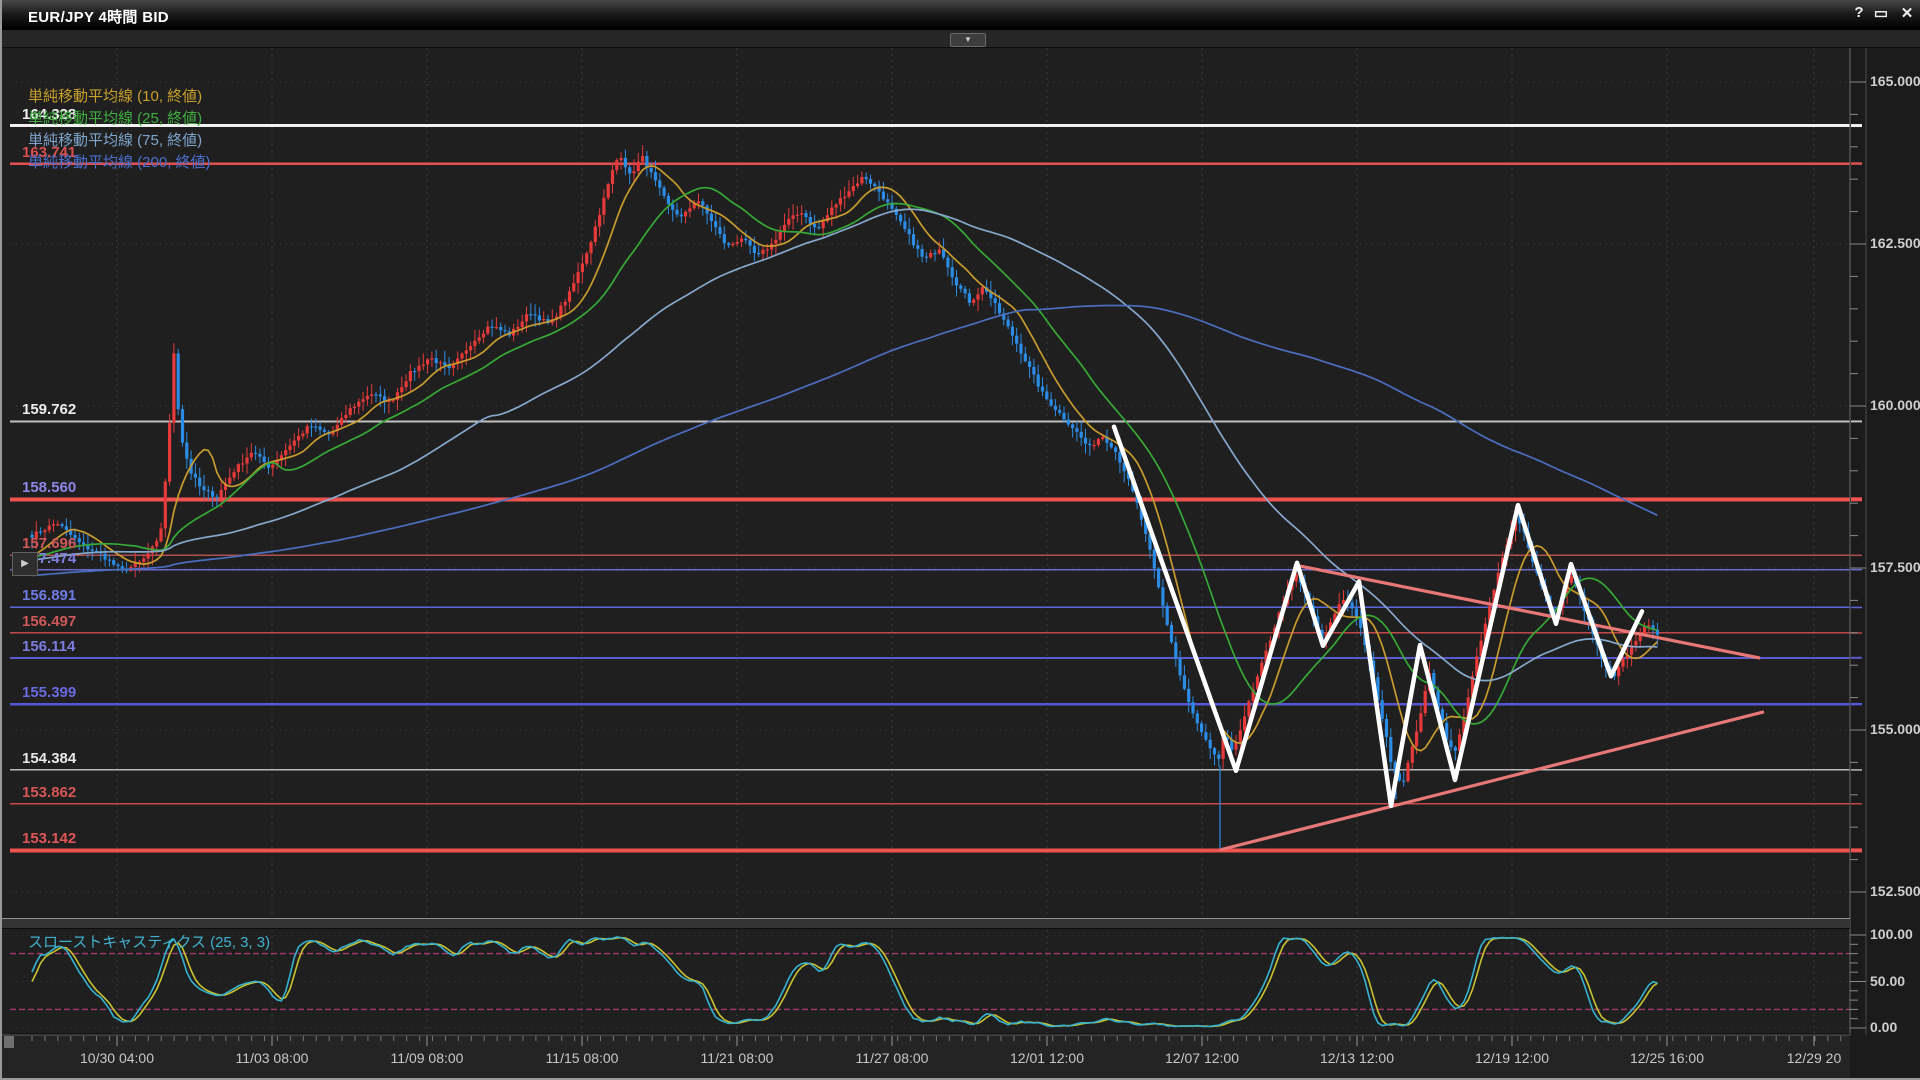 The width and height of the screenshot is (1920, 1080). Describe the element at coordinates (49, 487) in the screenshot. I see `price-level-label: 158.560` at that location.